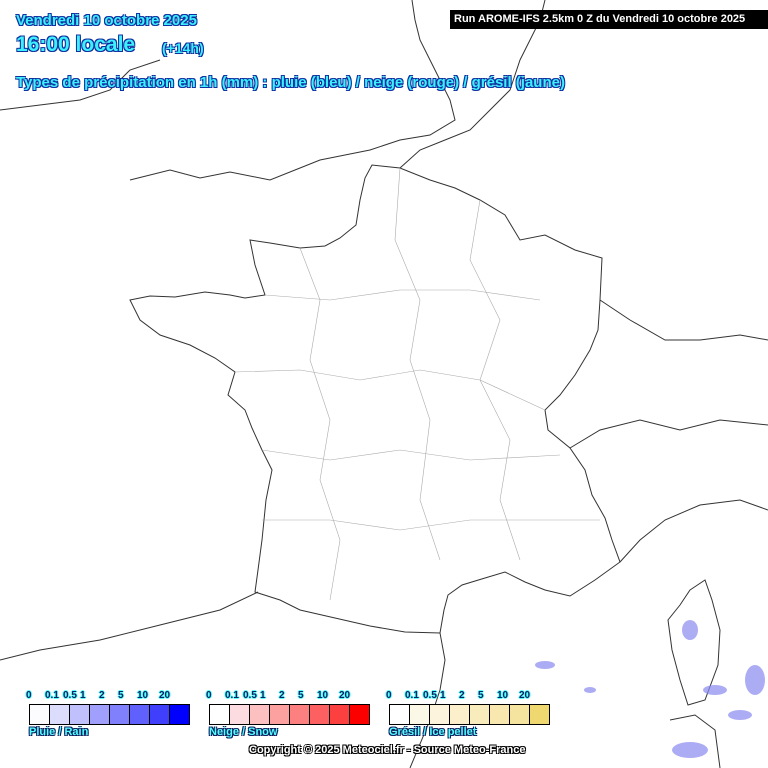  Describe the element at coordinates (695, 741) in the screenshot. I see `sardinia-coast` at that location.